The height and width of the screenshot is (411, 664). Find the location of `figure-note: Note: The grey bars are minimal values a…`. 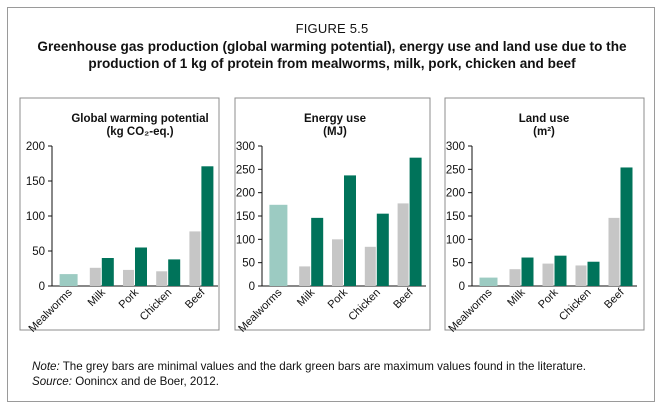

figure-note: Note: The grey bars are minimal values a… is located at coordinates (342, 374).